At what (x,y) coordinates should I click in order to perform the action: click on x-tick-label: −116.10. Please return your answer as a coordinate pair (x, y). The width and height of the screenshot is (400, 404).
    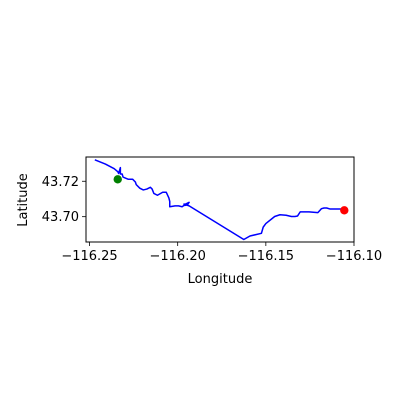
    Looking at the image, I should click on (354, 256).